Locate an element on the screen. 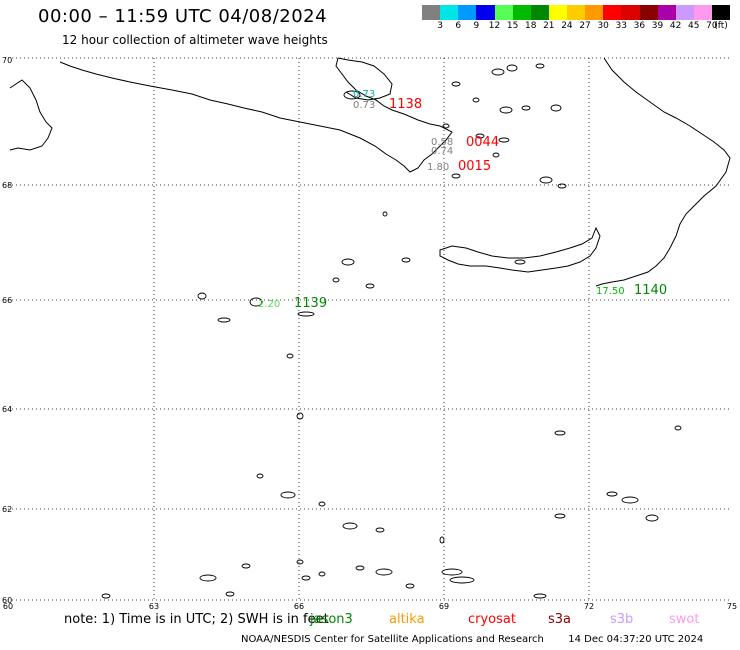 The width and height of the screenshot is (740, 650). satellite-altika: altika is located at coordinates (407, 619).